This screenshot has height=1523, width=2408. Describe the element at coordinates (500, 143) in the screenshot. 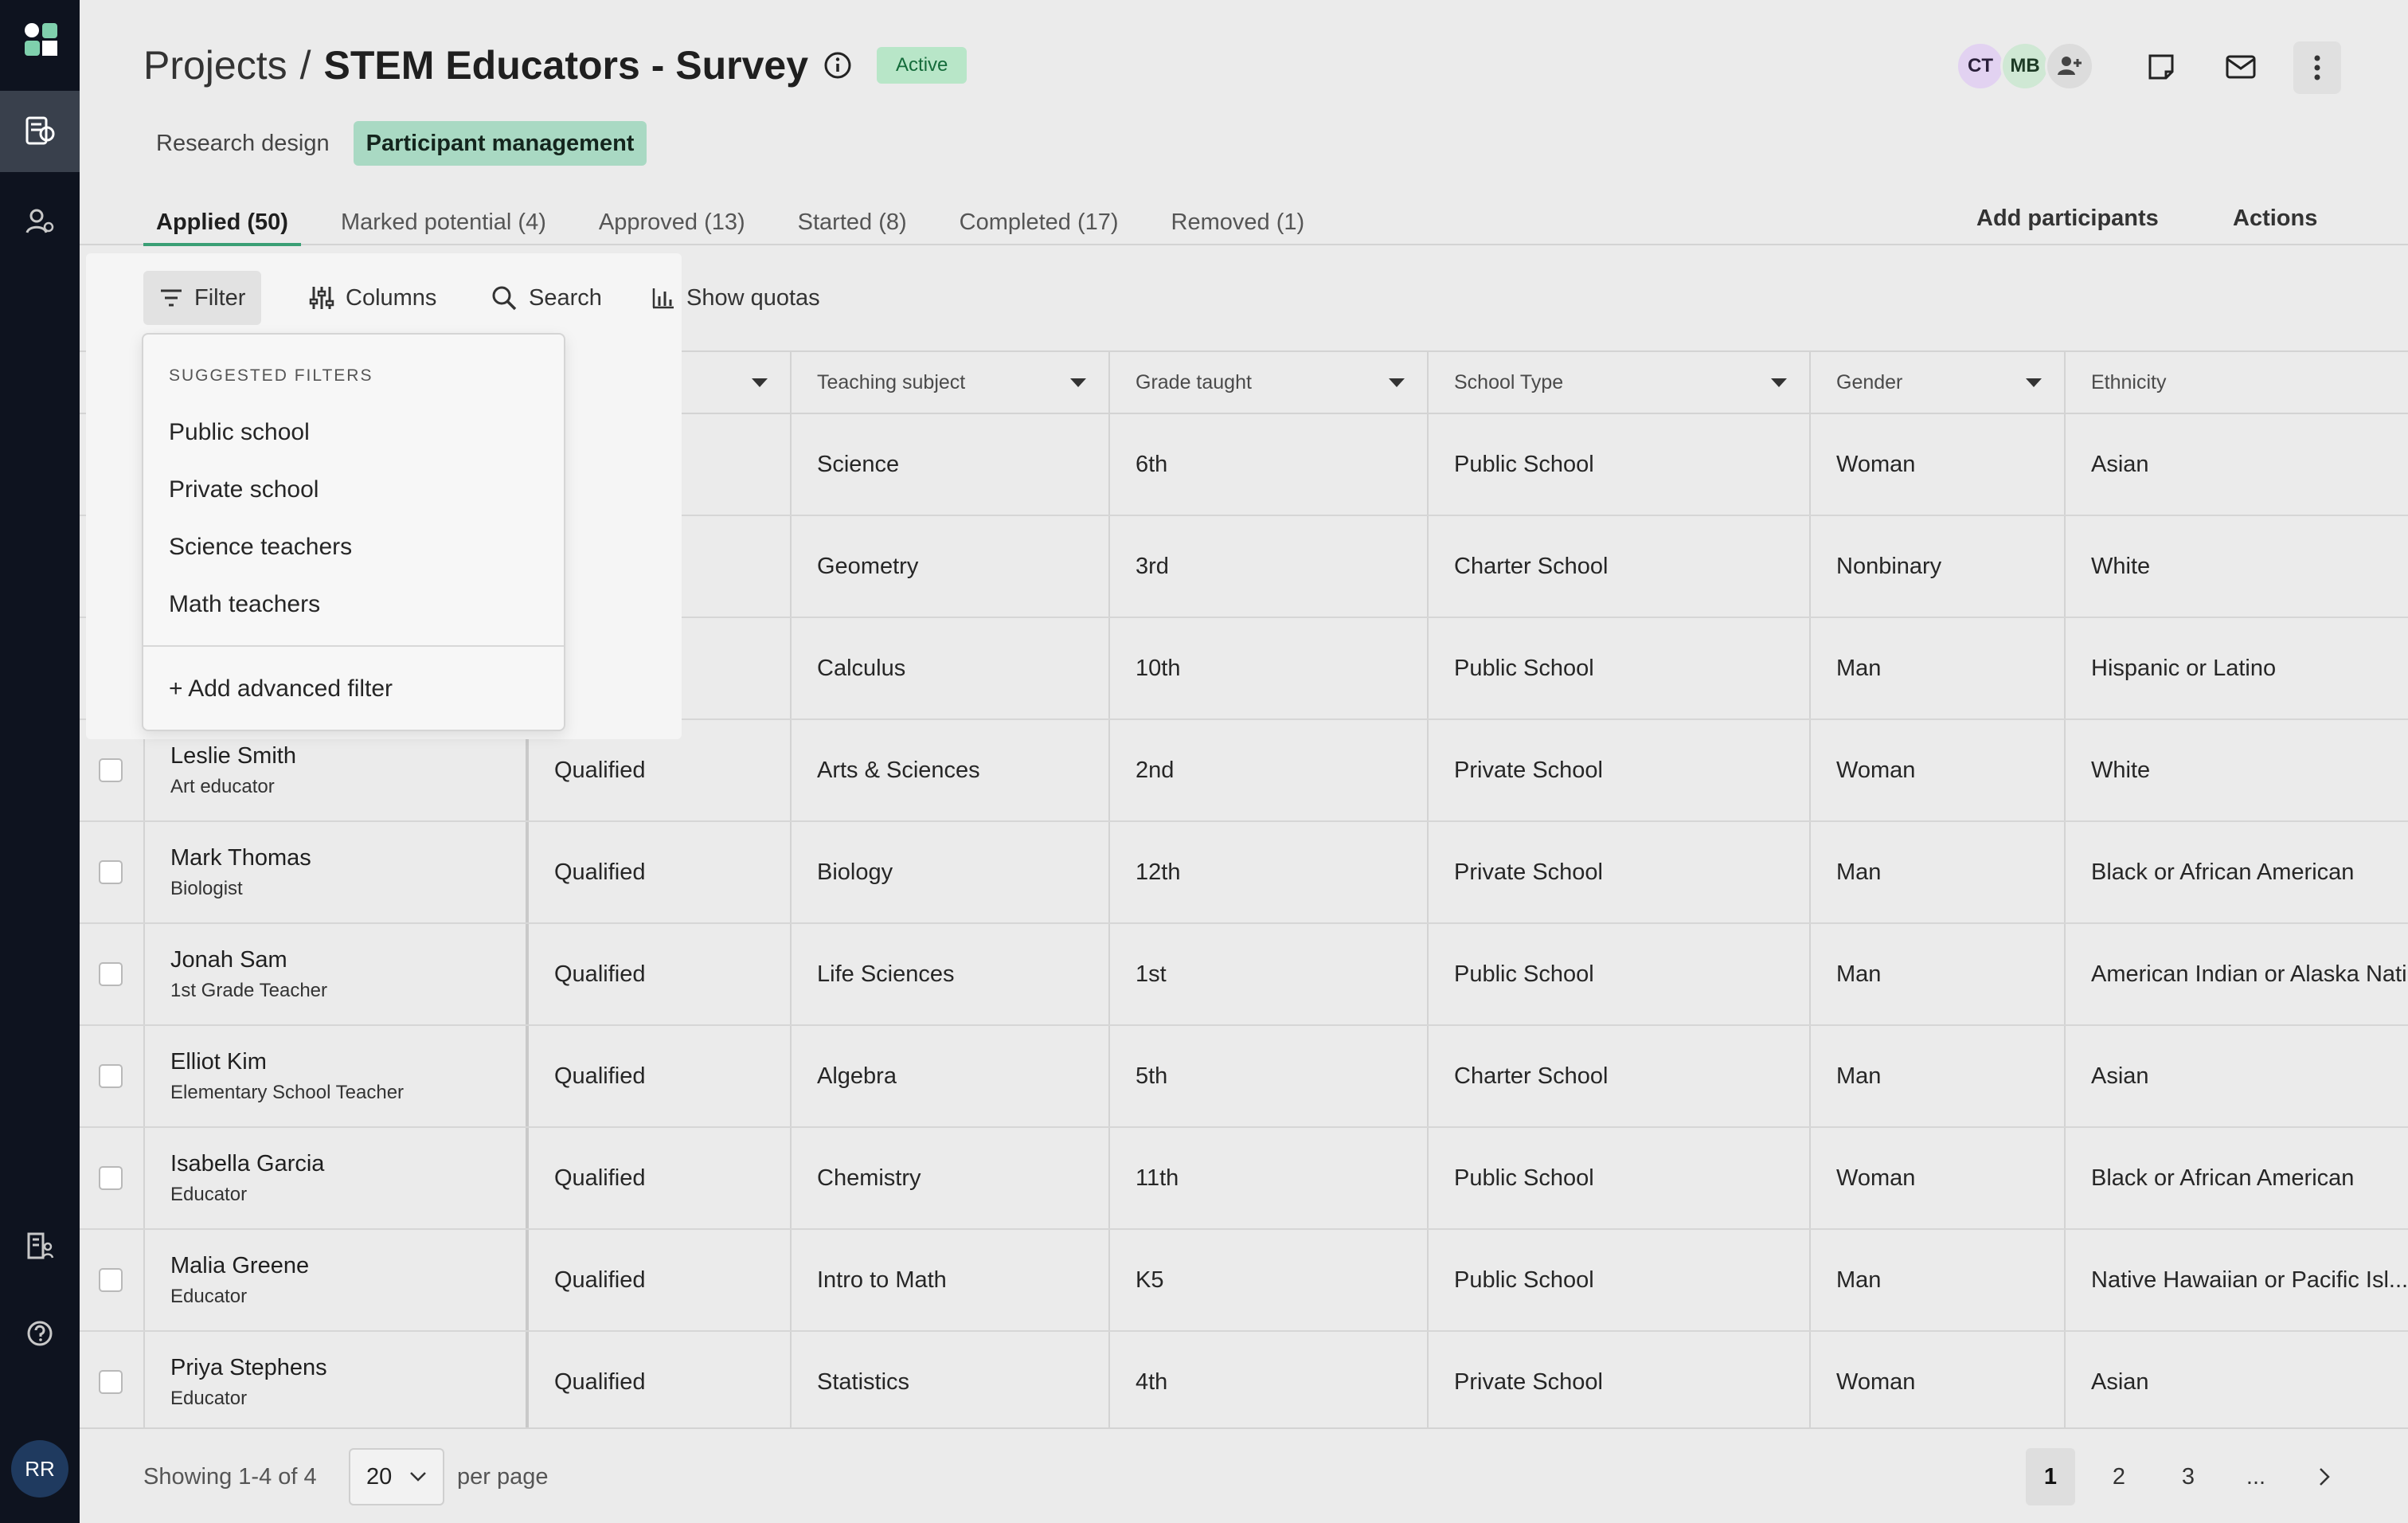

I see `tab-participant-management: Participant management` at that location.